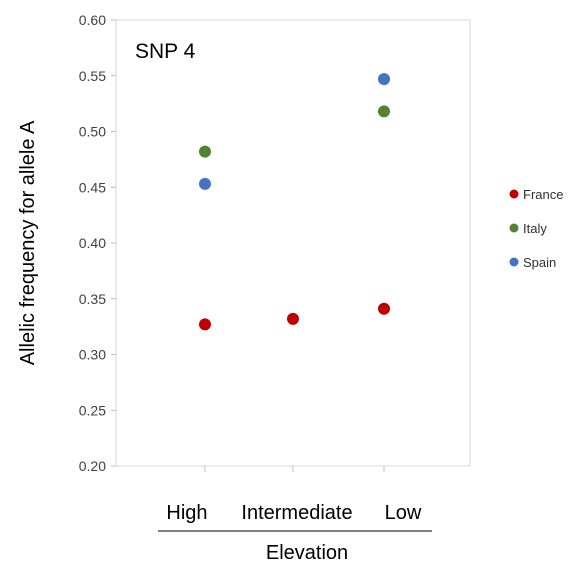  I want to click on y-tick-label: 0.25, so click(92, 410).